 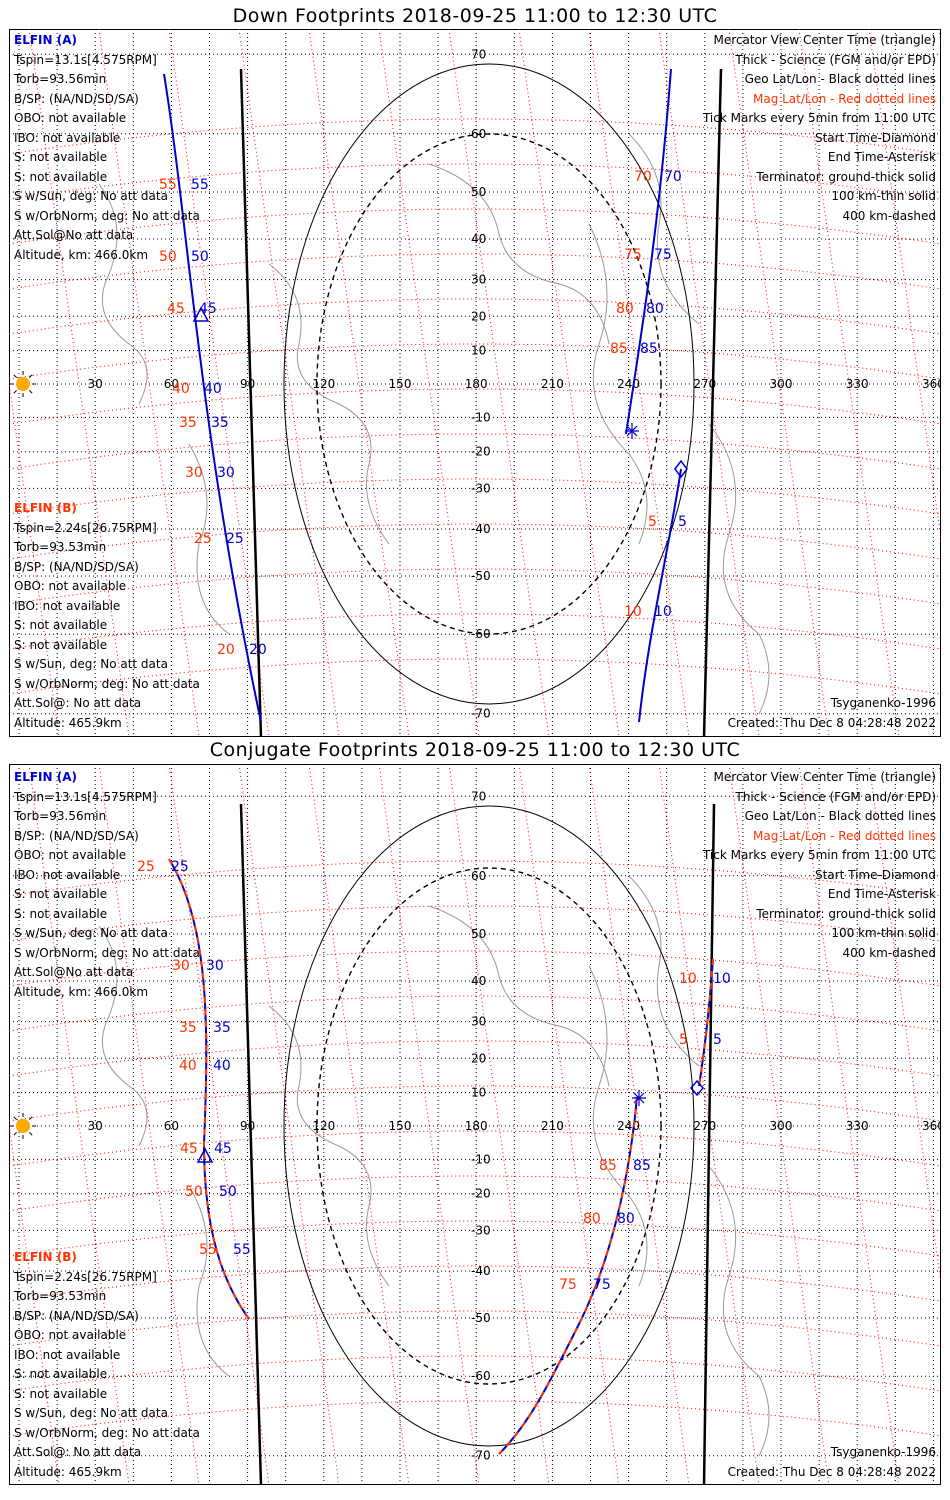 I want to click on lat-tick-label: 40, so click(x=478, y=239).